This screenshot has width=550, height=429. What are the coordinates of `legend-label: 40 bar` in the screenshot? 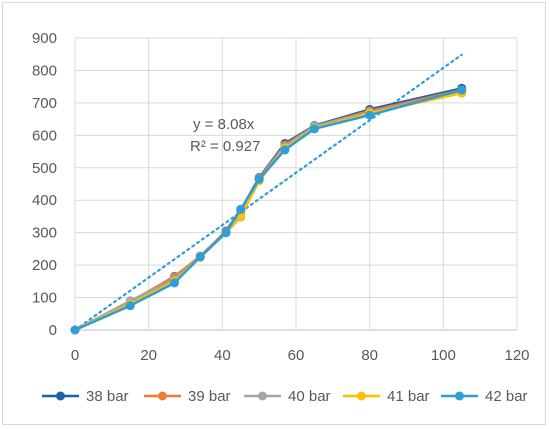 It's located at (309, 396).